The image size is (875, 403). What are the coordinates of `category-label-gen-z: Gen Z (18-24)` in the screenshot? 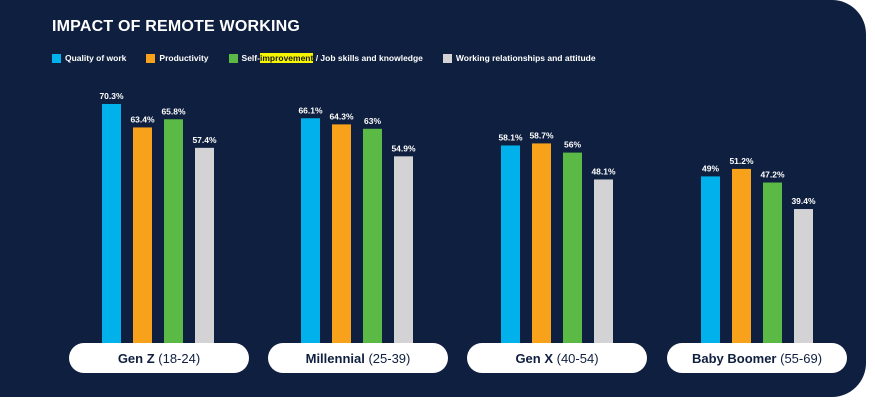 It's located at (159, 358).